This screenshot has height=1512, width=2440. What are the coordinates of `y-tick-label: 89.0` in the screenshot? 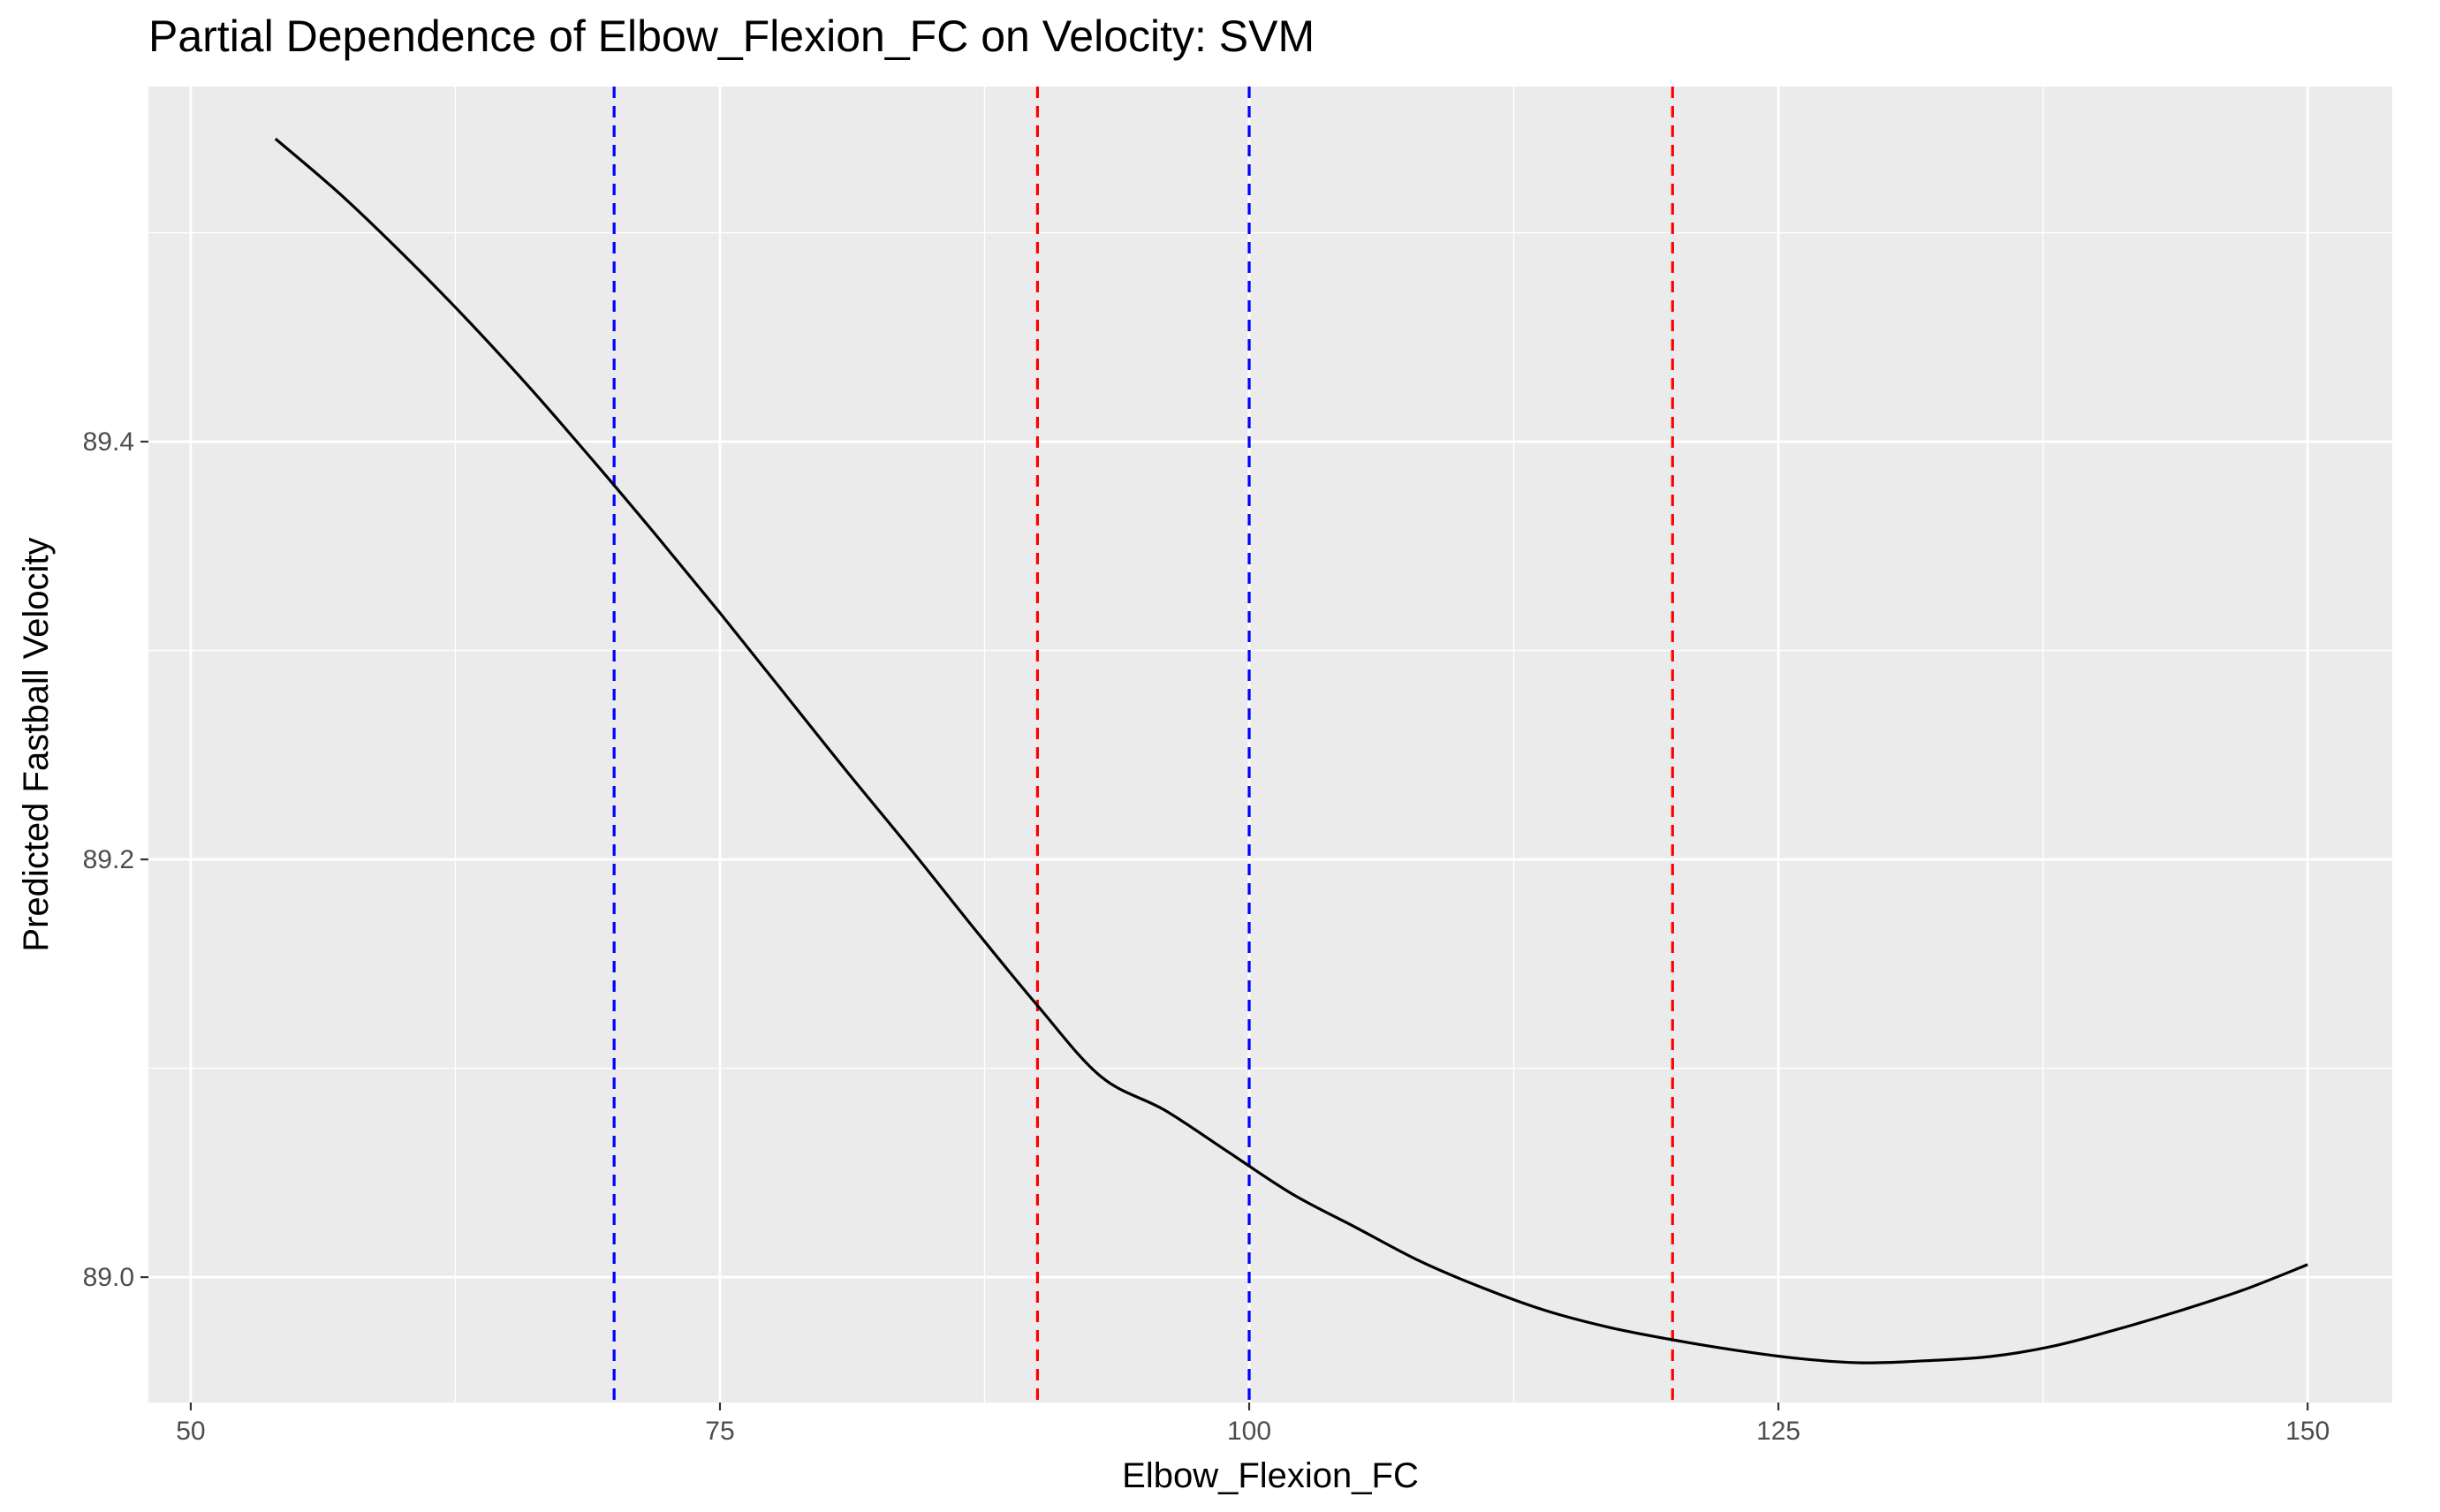 It's located at (108, 1277).